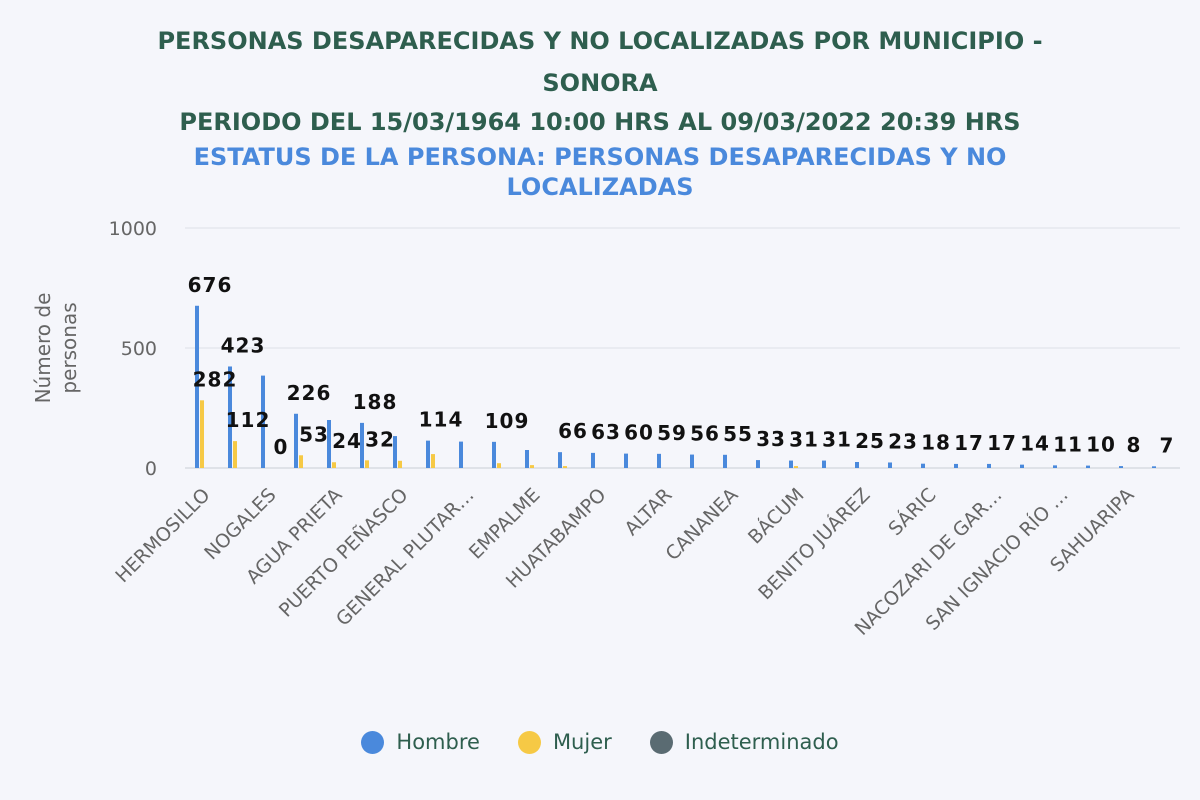 Image resolution: width=1200 pixels, height=800 pixels. What do you see at coordinates (347, 441) in the screenshot?
I see `data-label: 24` at bounding box center [347, 441].